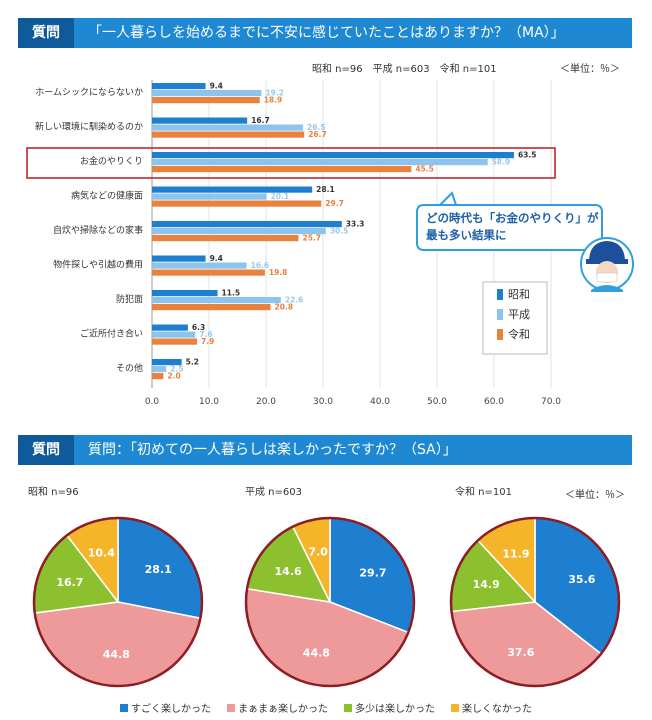 Image resolution: width=652 pixels, height=720 pixels. Describe the element at coordinates (117, 644) in the screenshot. I see `pie-slice` at that location.